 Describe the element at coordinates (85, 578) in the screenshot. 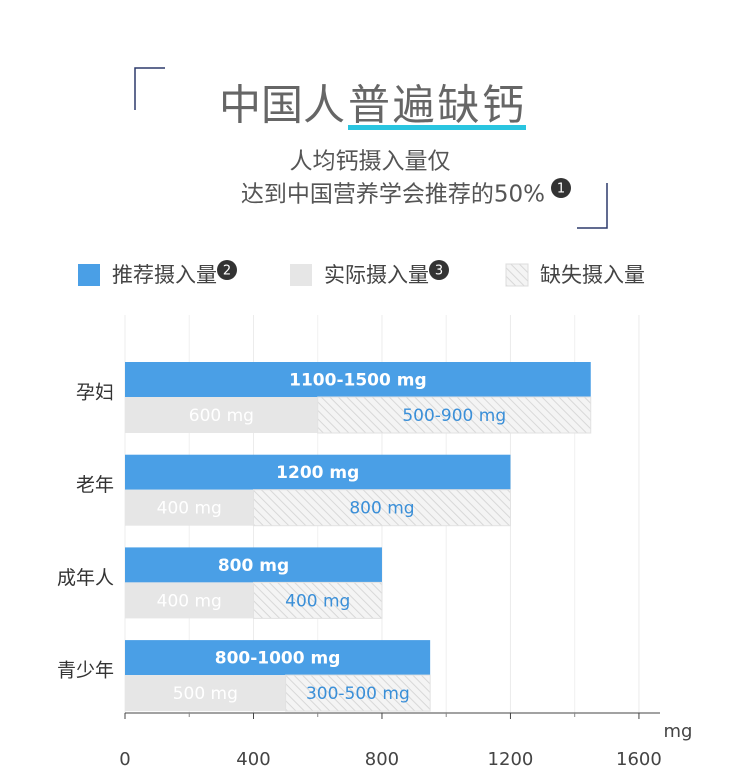

I see `y-tick-label: 成年人` at that location.